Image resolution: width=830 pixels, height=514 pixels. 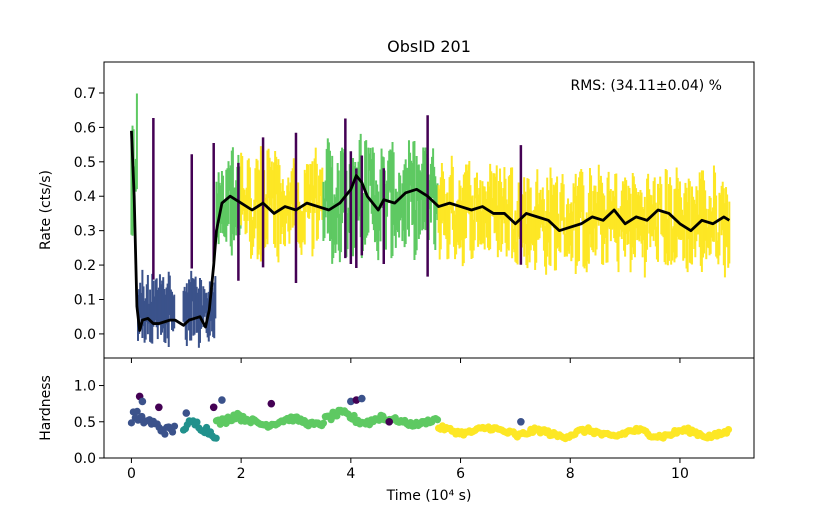 What do you see at coordinates (85, 335) in the screenshot?
I see `rate-y-tick-label: 0.0` at bounding box center [85, 335].